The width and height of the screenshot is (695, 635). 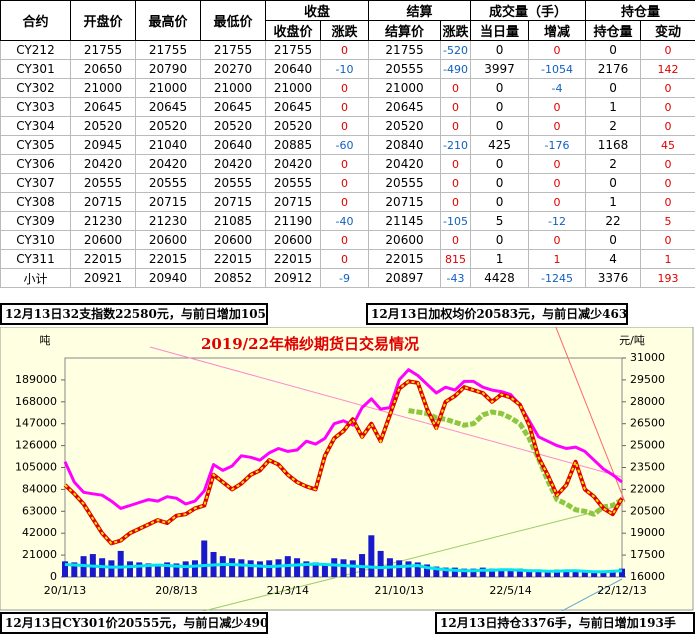 I want to click on y-tick-label: 84000, so click(x=39, y=488).